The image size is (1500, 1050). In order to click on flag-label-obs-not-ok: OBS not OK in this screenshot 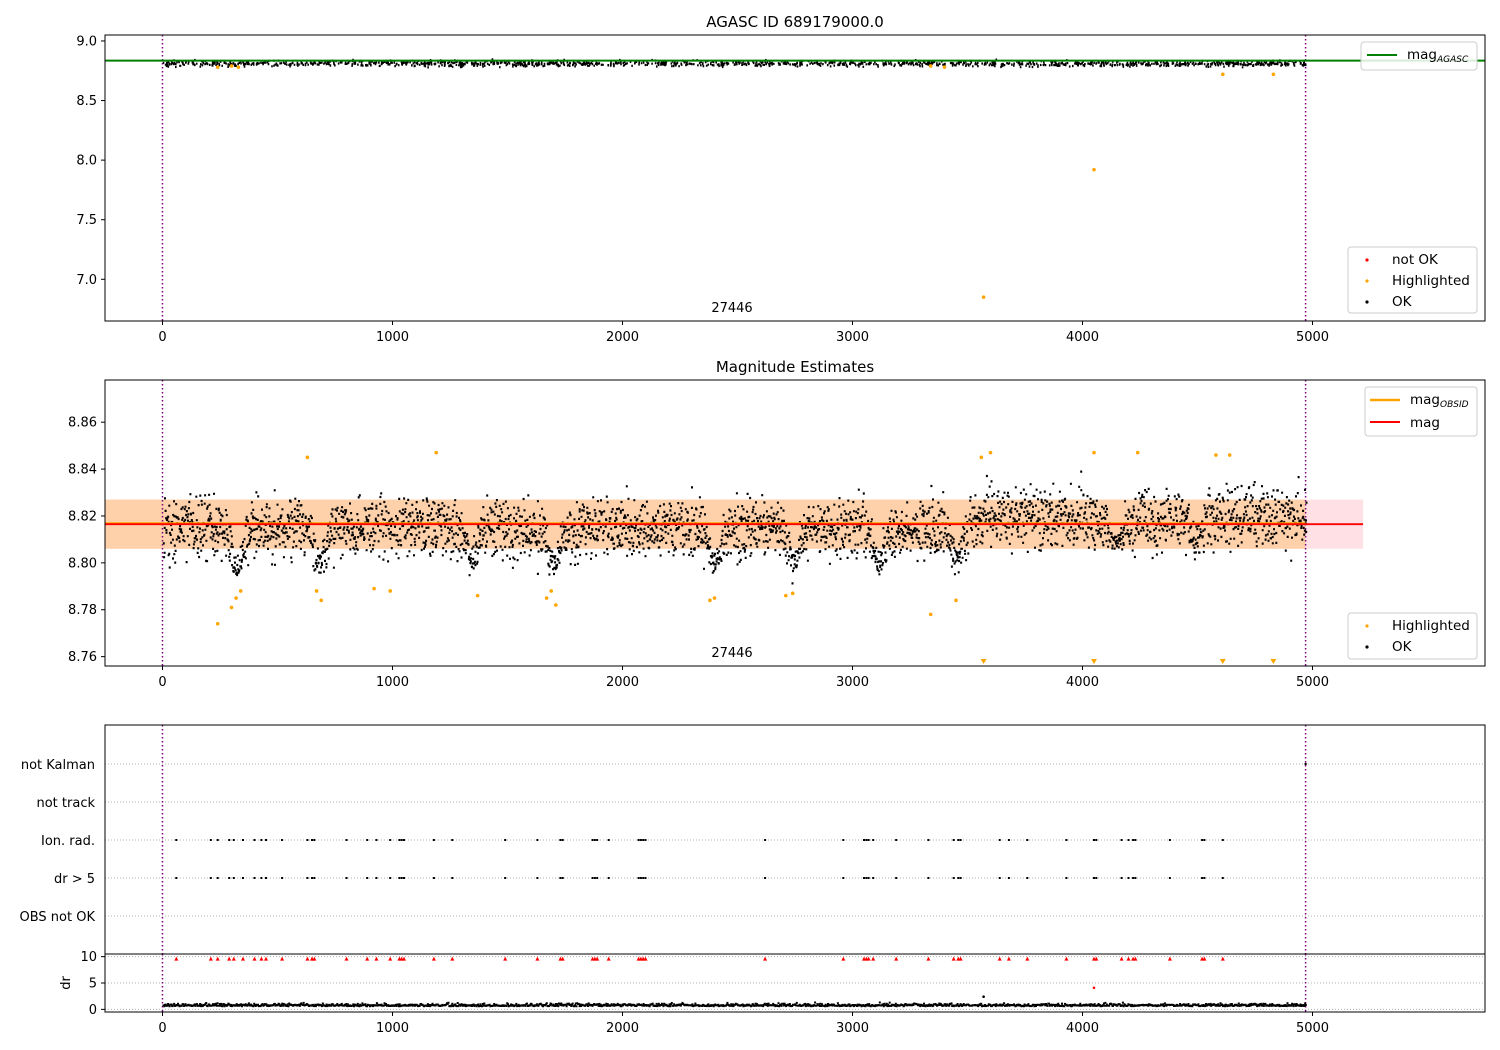, I will do `click(58, 917)`.